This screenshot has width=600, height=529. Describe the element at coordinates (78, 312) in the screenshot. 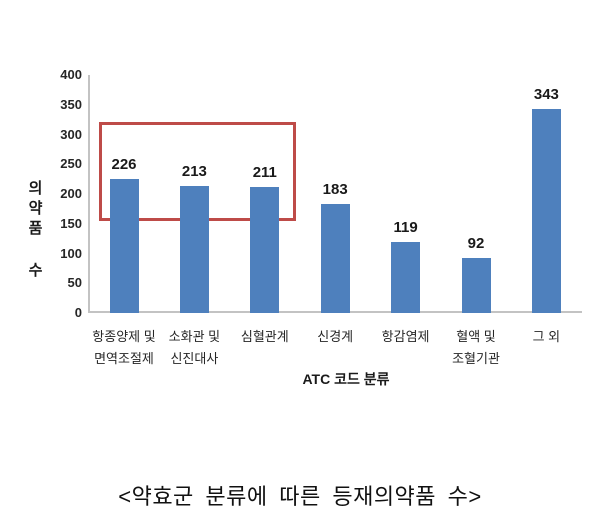

I see `y-tick-label: 0` at that location.